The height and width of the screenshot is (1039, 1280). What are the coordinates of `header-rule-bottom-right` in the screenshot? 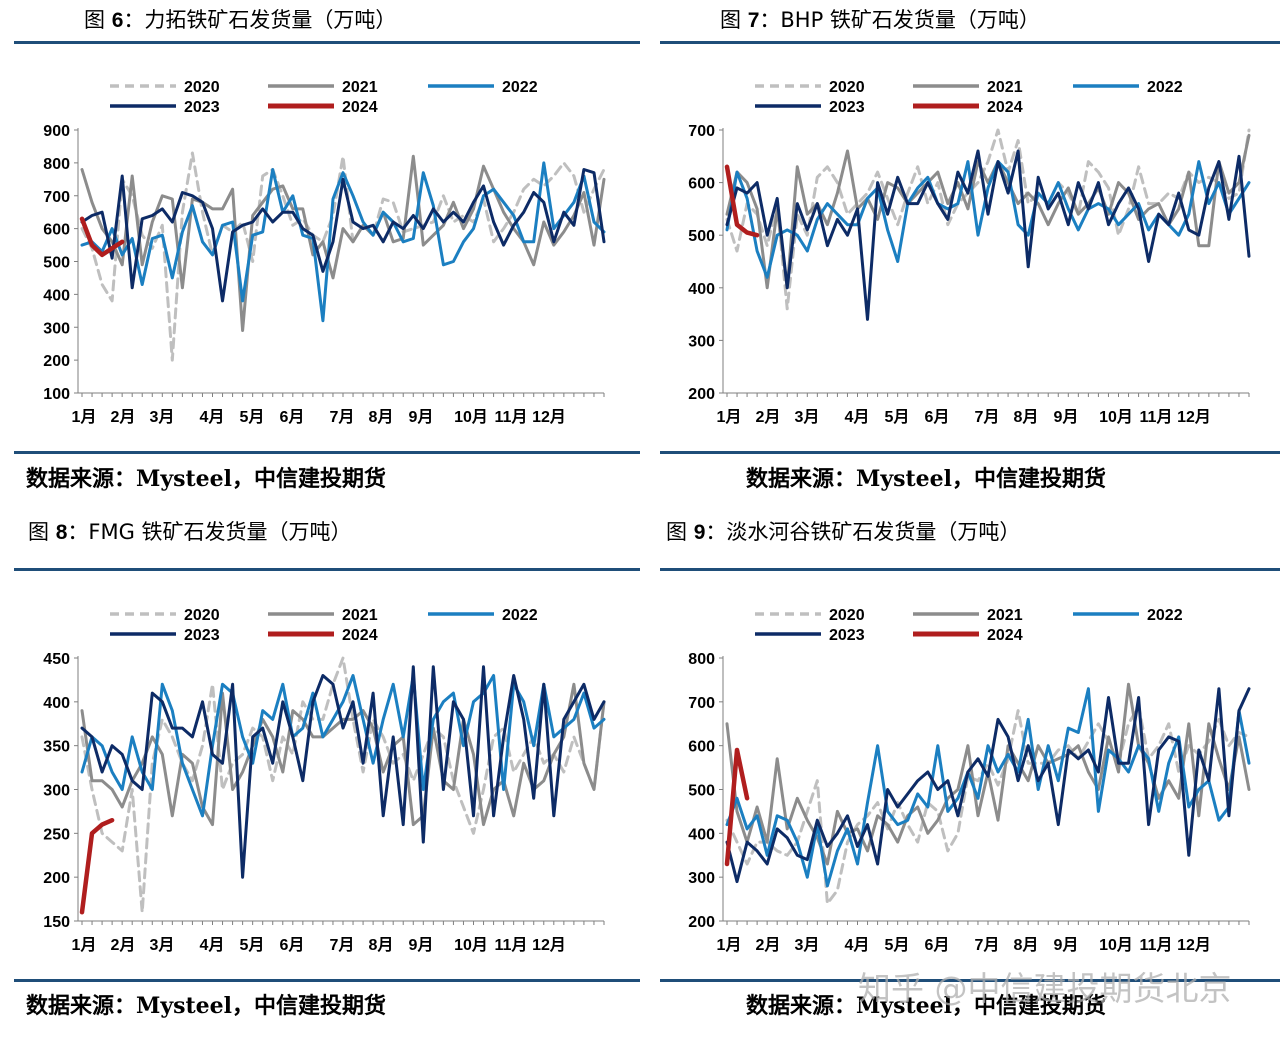 It's located at (970, 569).